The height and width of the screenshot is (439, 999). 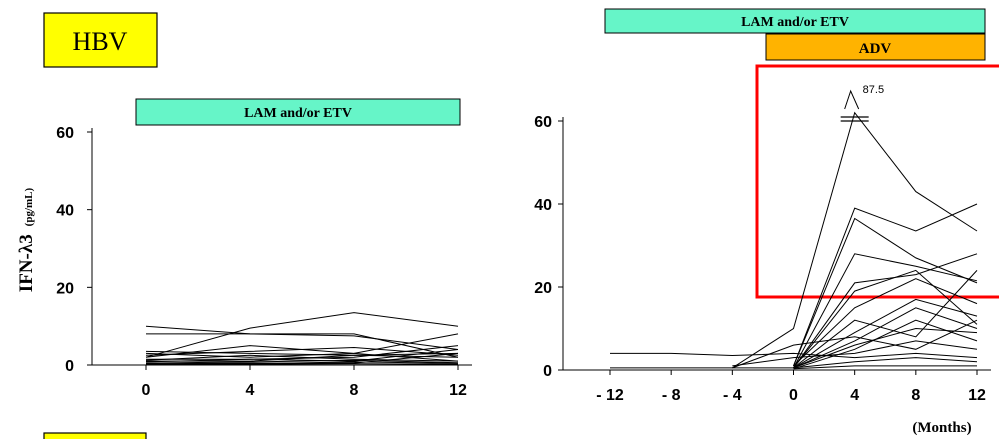 I want to click on hbv-label: HBV, so click(x=100, y=41).